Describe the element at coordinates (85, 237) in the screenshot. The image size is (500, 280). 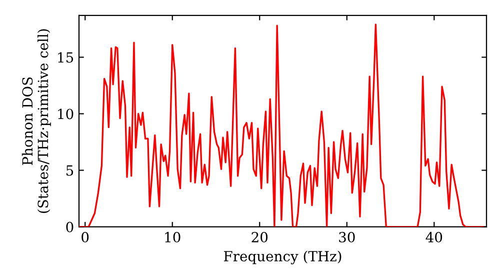
I see `x-tick-label: 0` at that location.